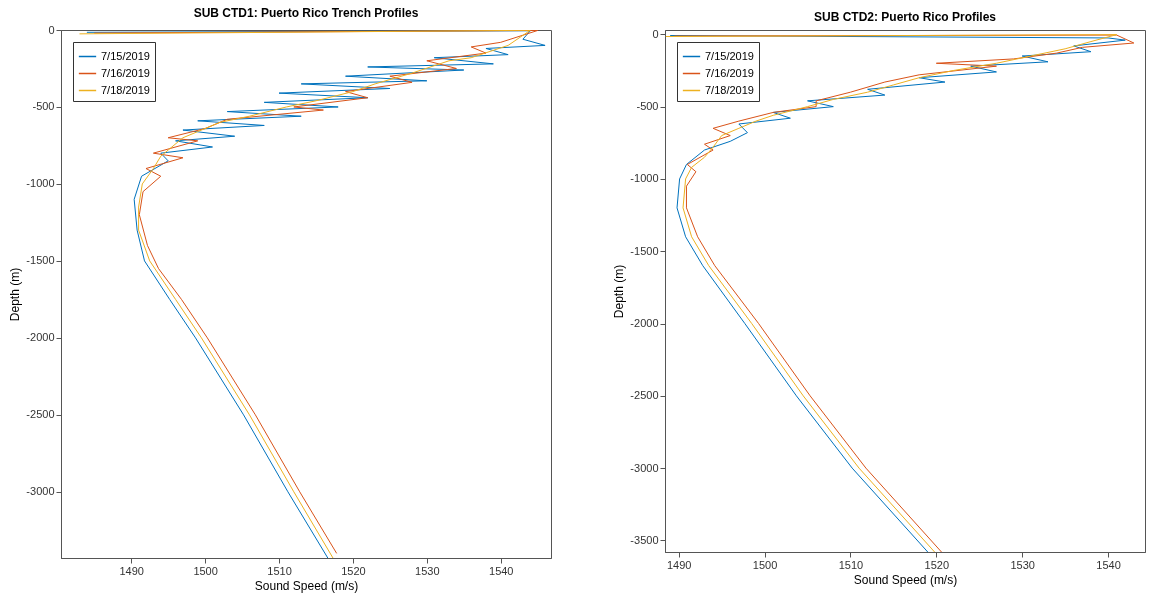  What do you see at coordinates (644, 539) in the screenshot?
I see `y-tick-label: -3500` at bounding box center [644, 539].